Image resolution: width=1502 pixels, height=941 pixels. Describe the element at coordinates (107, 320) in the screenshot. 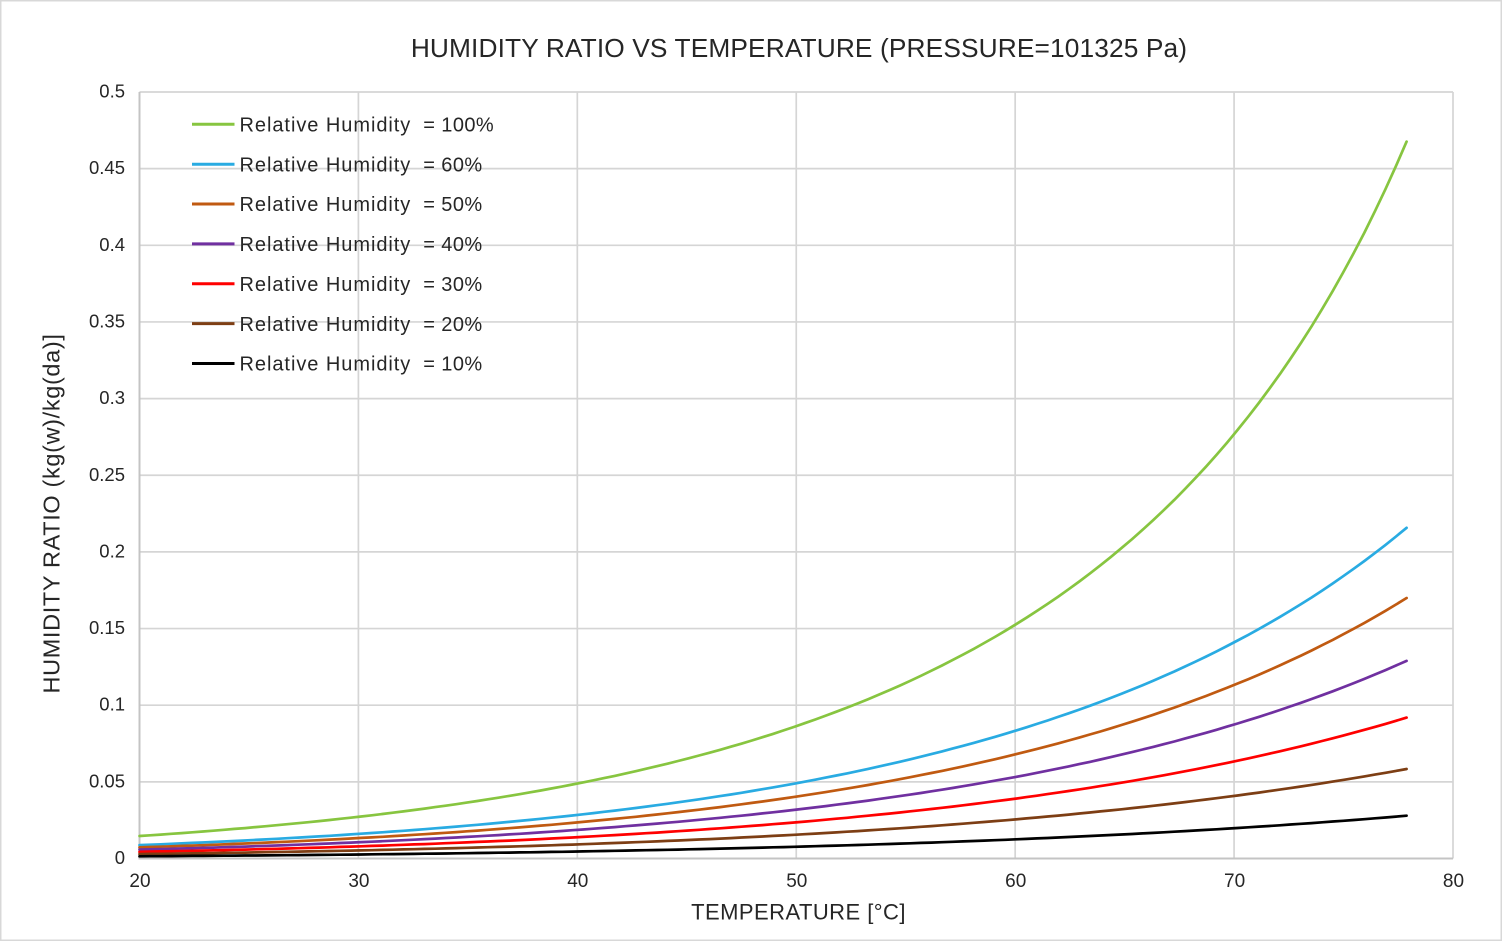

I see `svg-text: 0.35` at that location.